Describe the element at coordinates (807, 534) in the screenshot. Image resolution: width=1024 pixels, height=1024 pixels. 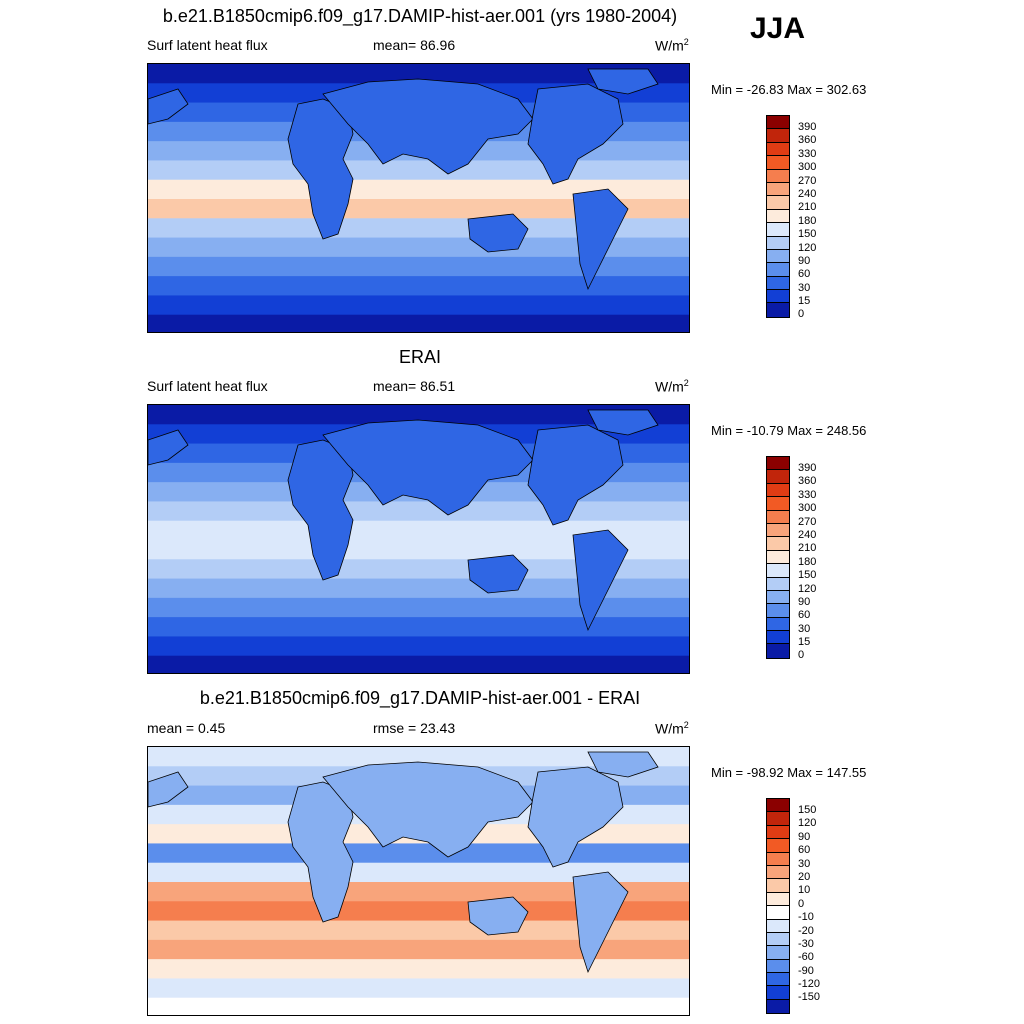
I see `colorbar-tick-label: 240` at that location.